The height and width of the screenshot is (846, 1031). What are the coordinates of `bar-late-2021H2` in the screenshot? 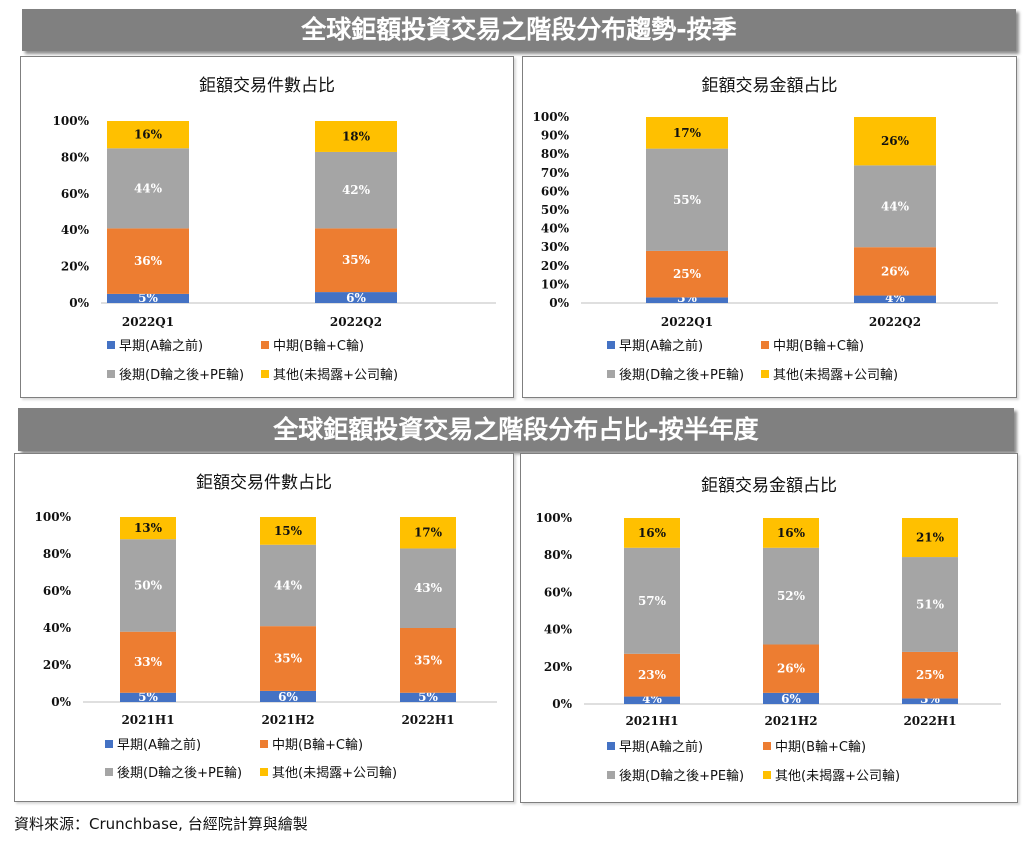 It's located at (288, 585).